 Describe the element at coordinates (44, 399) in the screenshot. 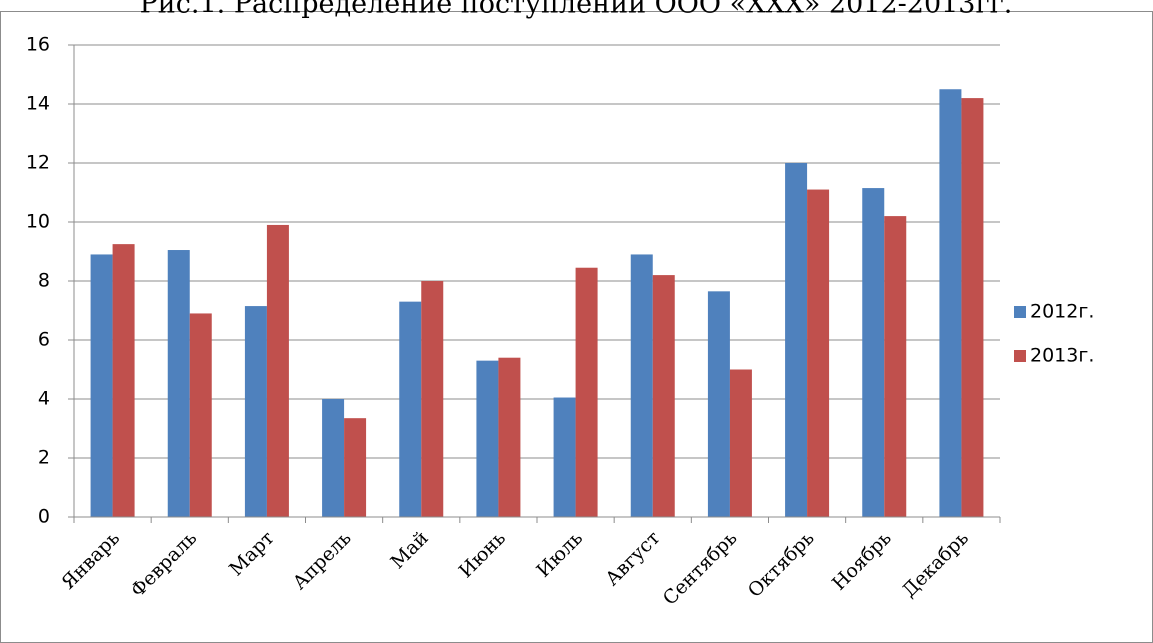

I see `y-tick-label: 4` at that location.